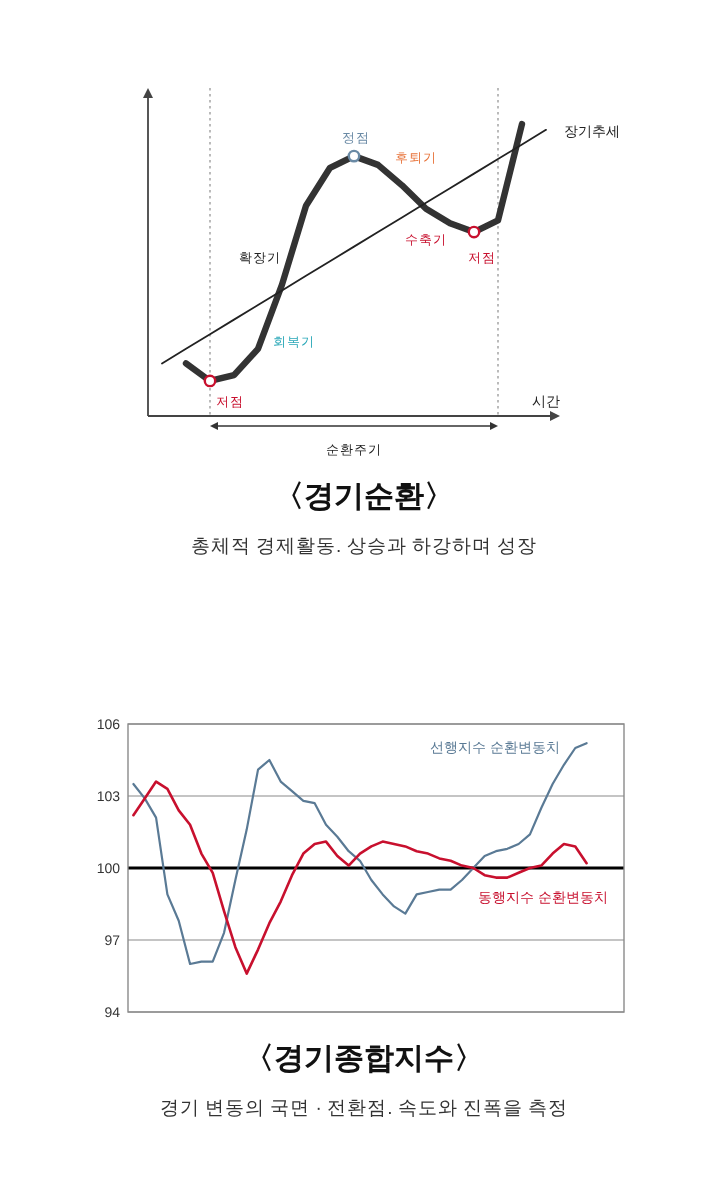 This screenshot has width=728, height=1200. Describe the element at coordinates (364, 1059) in the screenshot. I see `text: 〈경기종합지수〉` at that location.